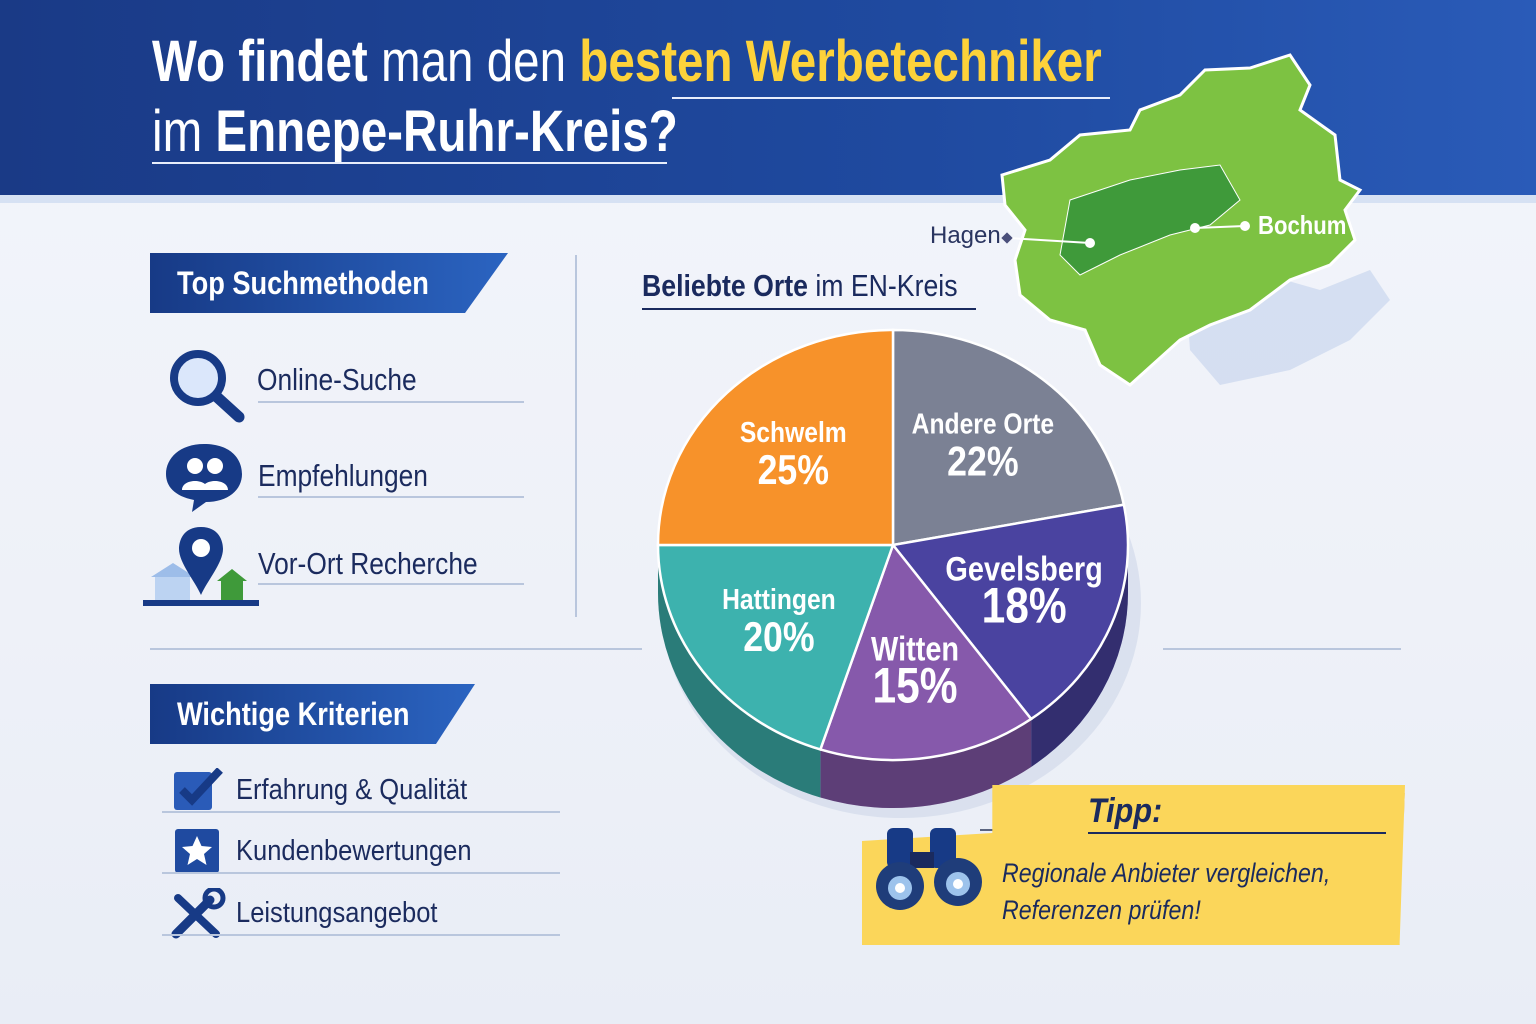 This screenshot has height=1024, width=1536. Describe the element at coordinates (201, 566) in the screenshot. I see `location-pin-icon` at that location.